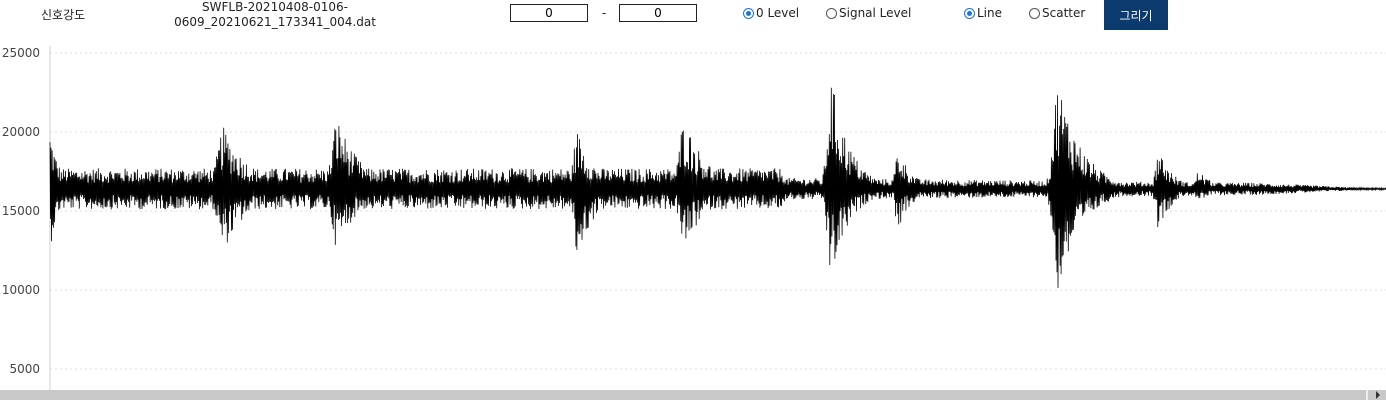 The height and width of the screenshot is (400, 1386). I want to click on line-label: Line, so click(990, 13).